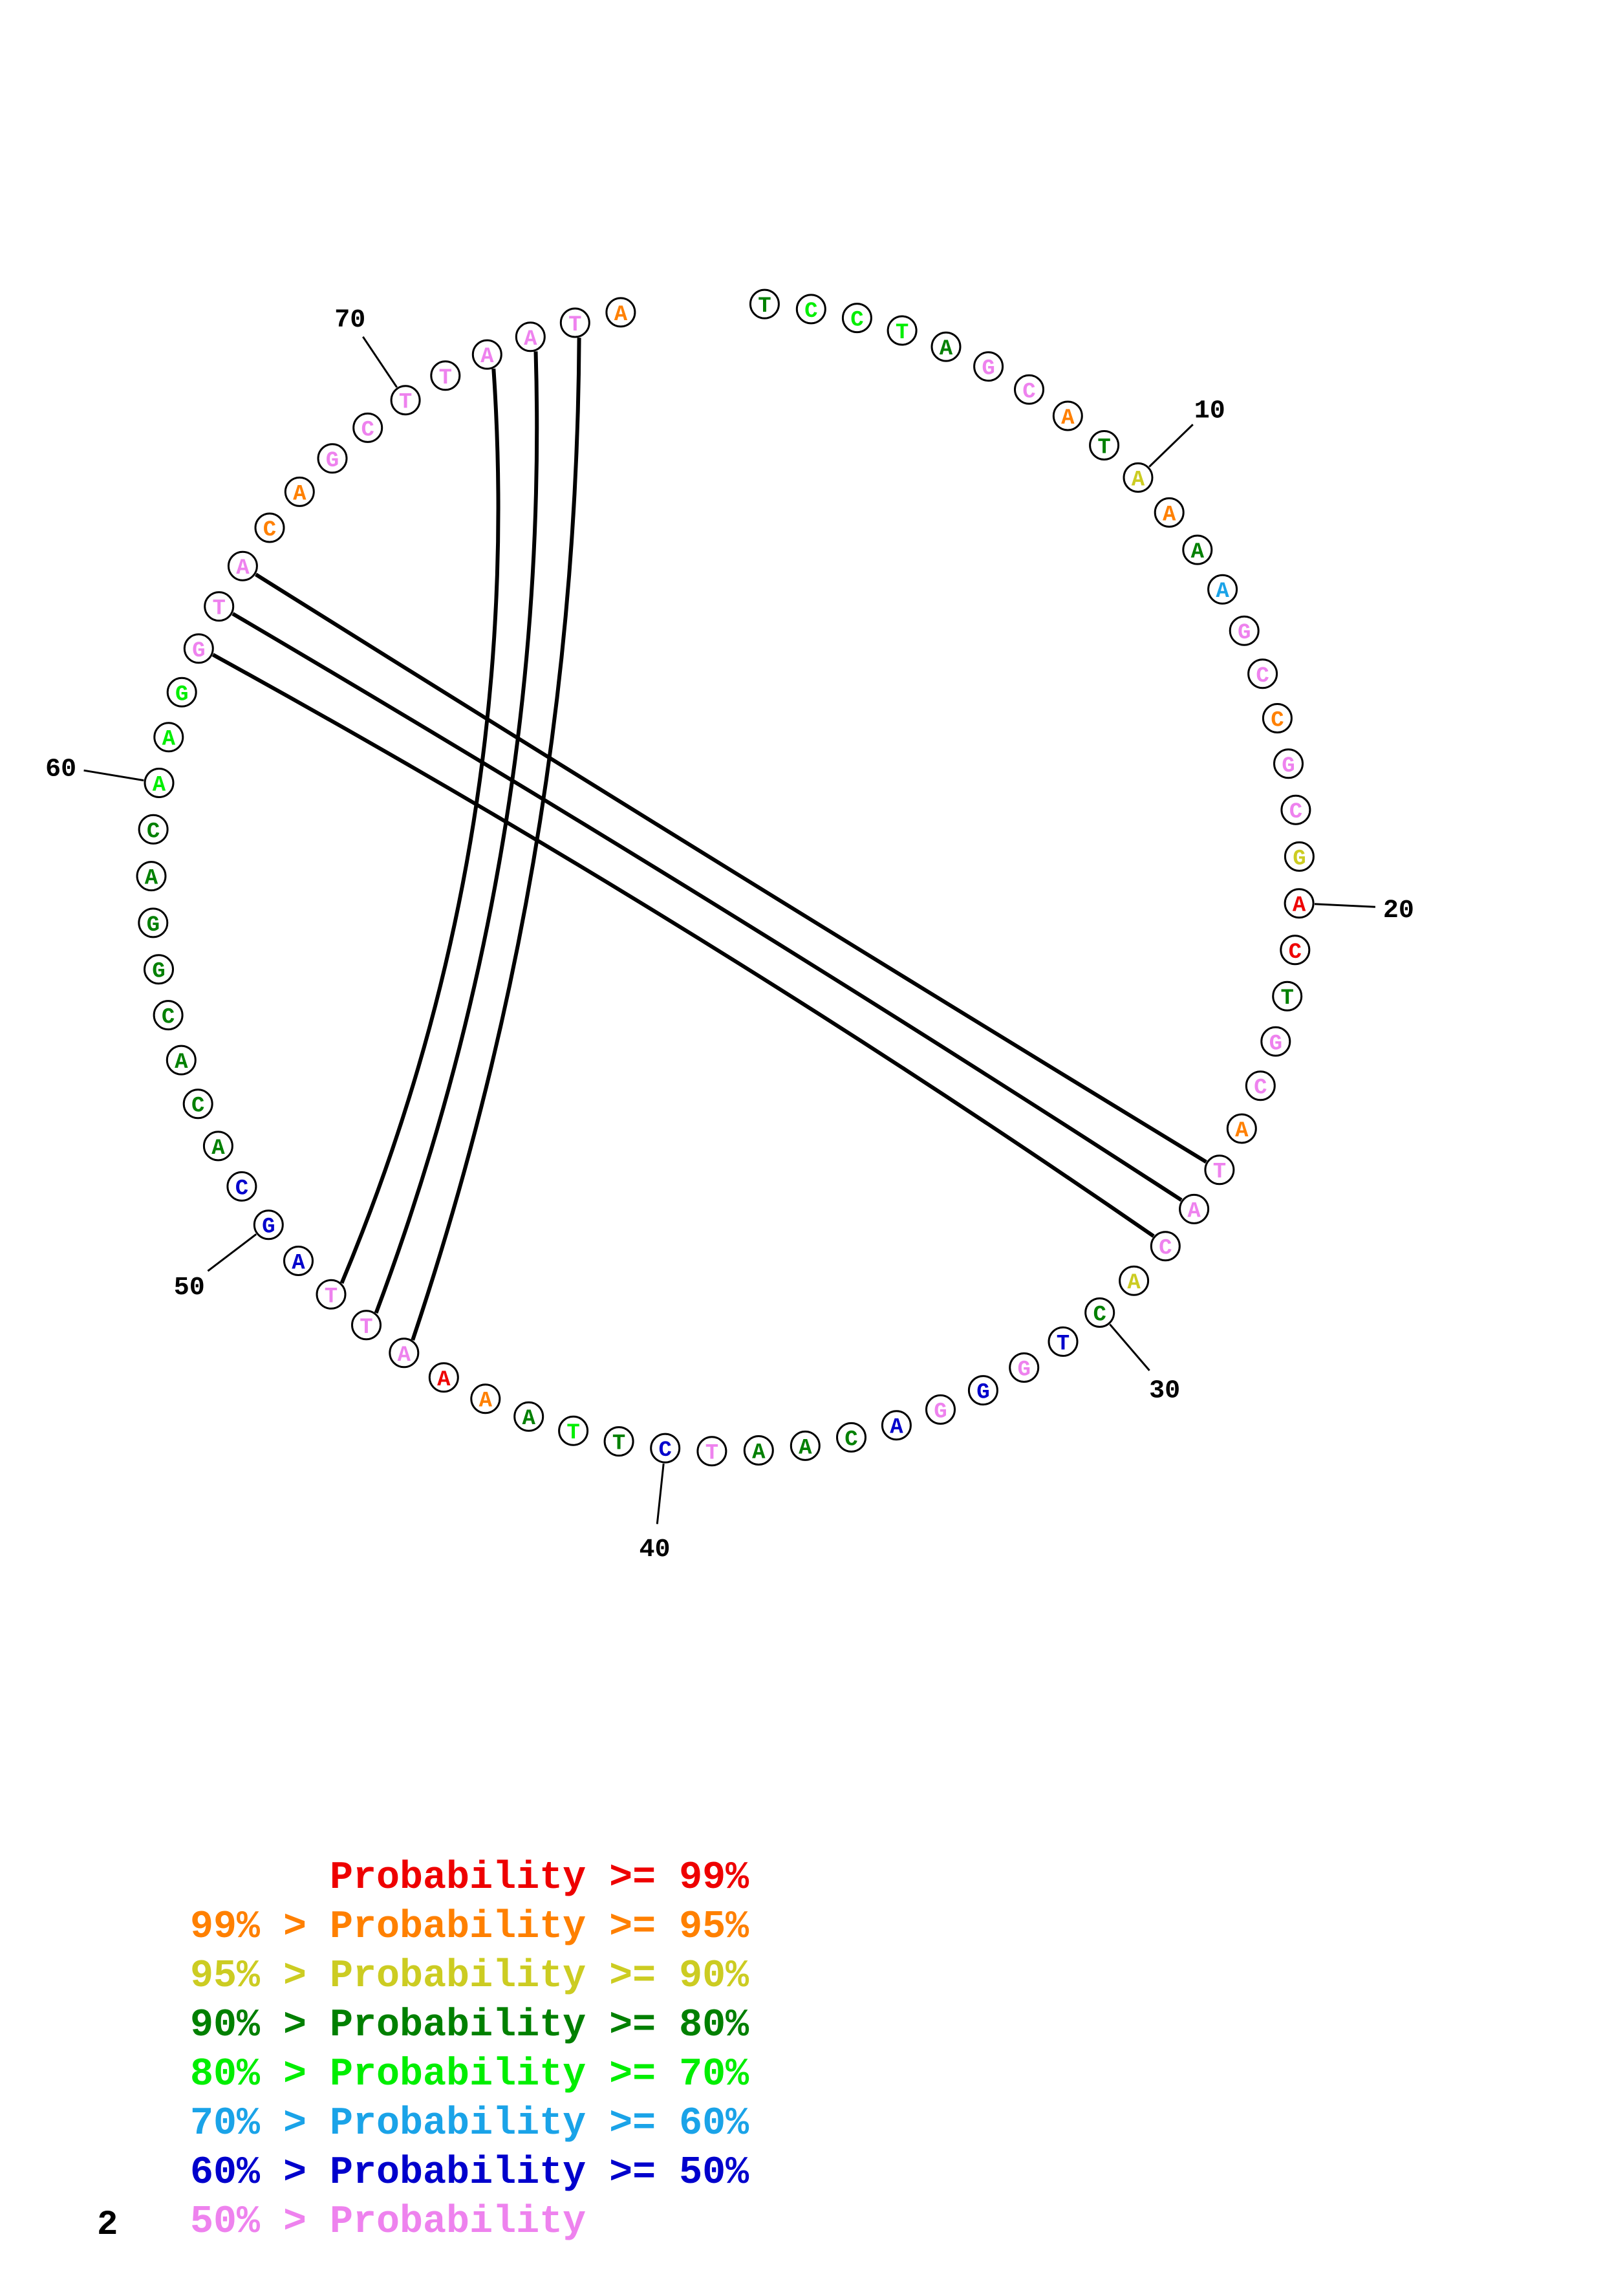  What do you see at coordinates (1209, 411) in the screenshot?
I see `tick-label: 10` at bounding box center [1209, 411].